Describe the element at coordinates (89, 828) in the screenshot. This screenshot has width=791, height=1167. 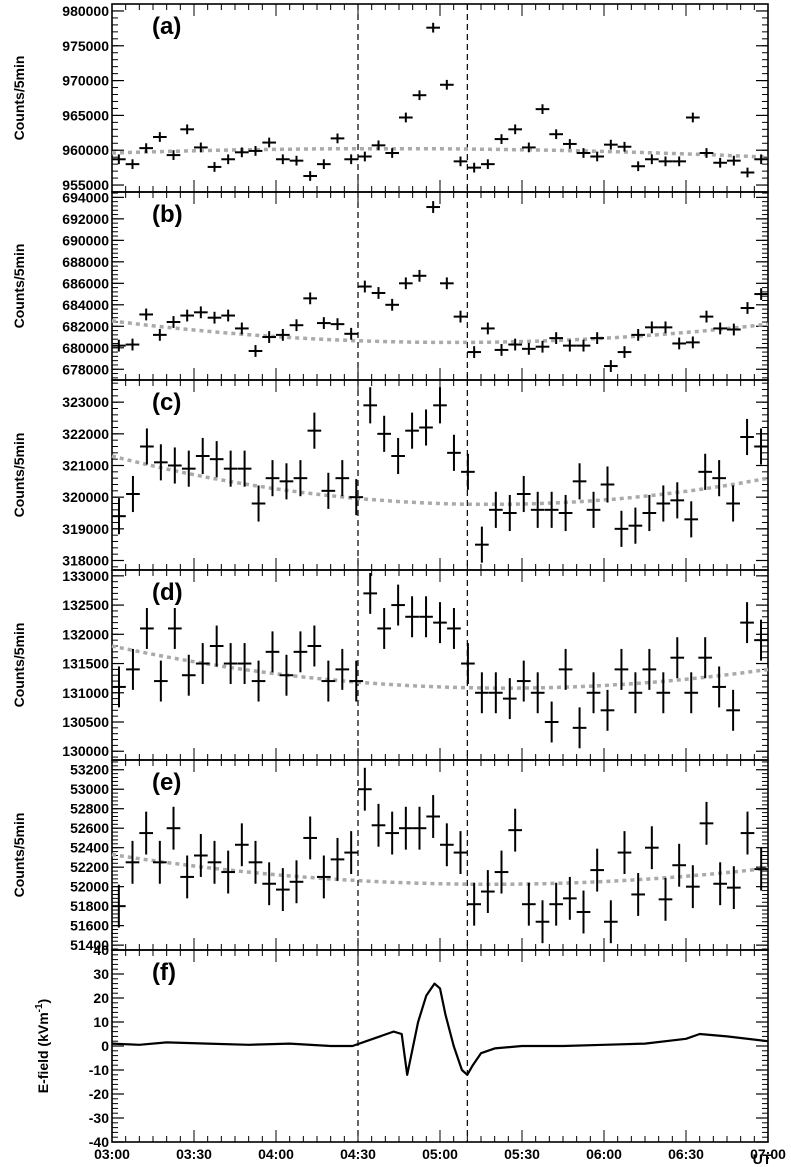
I see `y-tick-label: 52600` at that location.